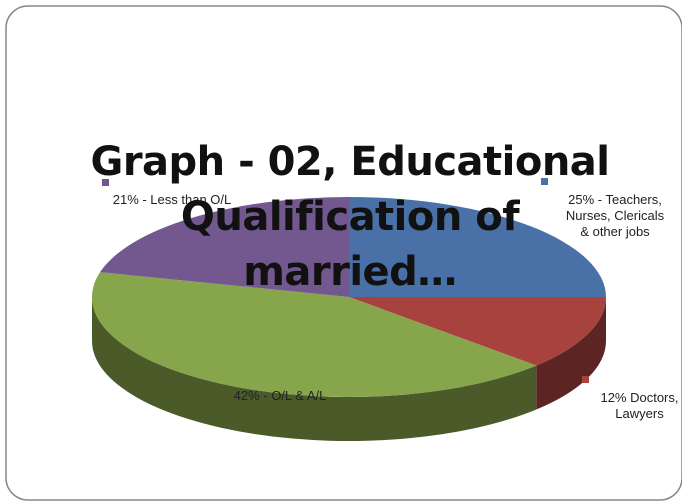 The height and width of the screenshot is (503, 682). I want to click on data-label: 12% Doctors, Lawyers, so click(639, 405).